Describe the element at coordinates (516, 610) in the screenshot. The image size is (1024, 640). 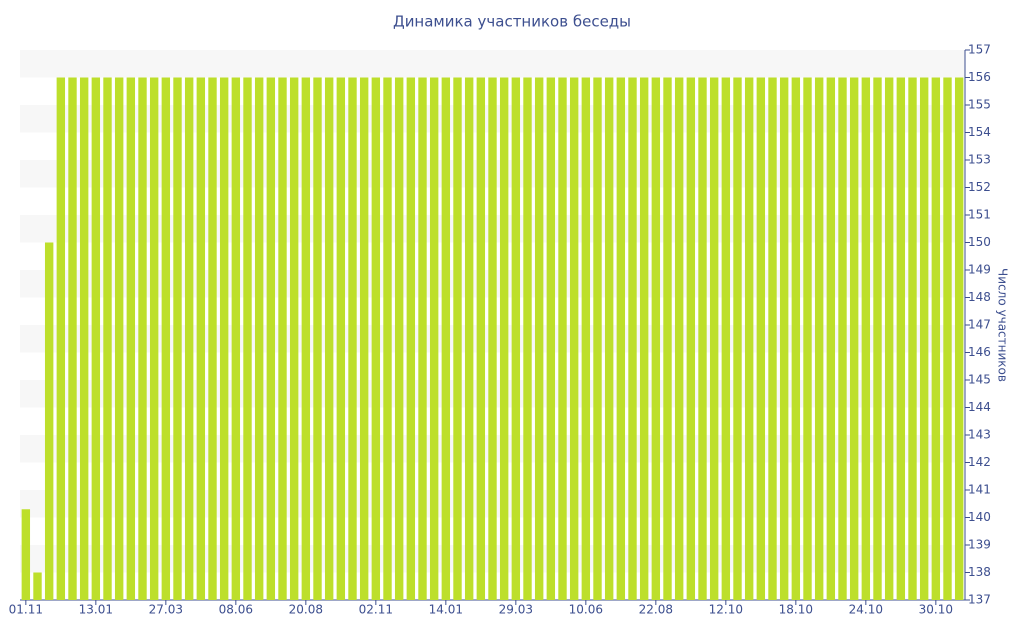
I see `x-tick-label: 29.03` at that location.